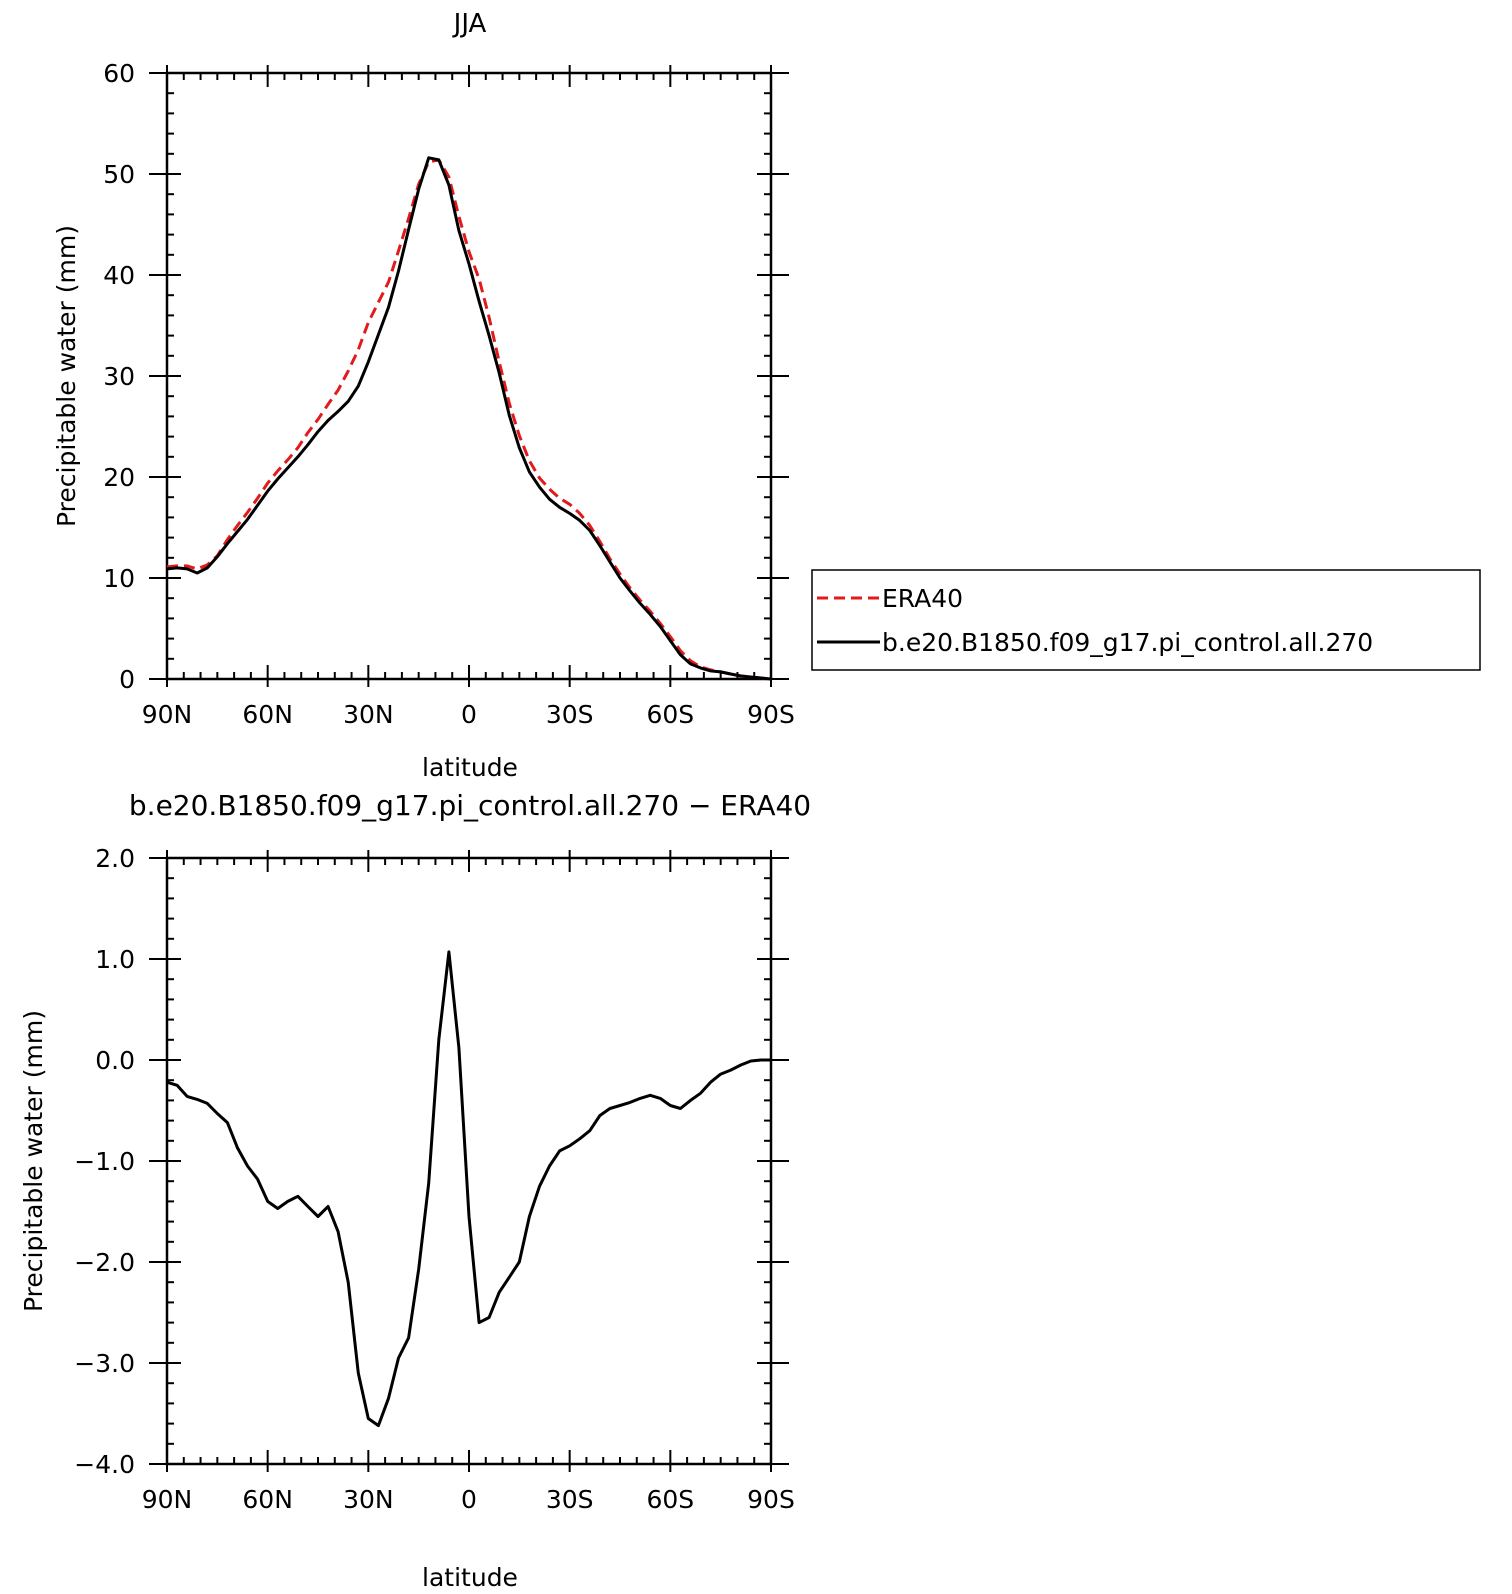 The height and width of the screenshot is (1594, 1512). Describe the element at coordinates (115, 1060) in the screenshot. I see `y-tick-label: 0.0` at that location.